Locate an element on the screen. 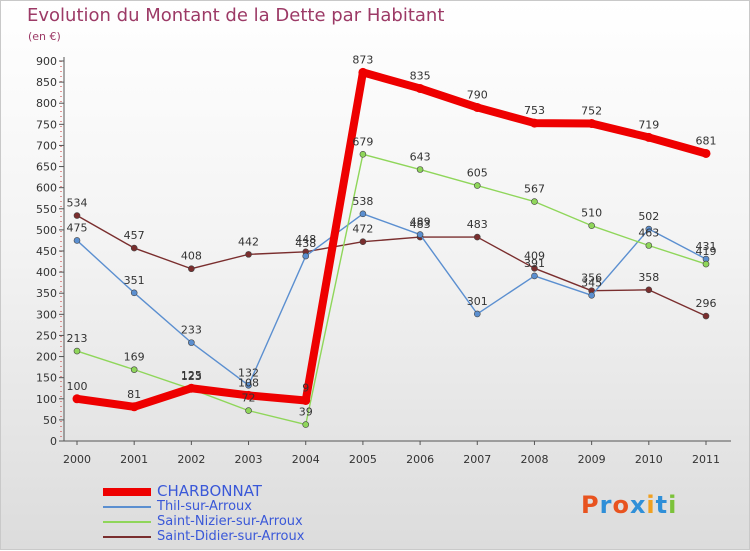 The width and height of the screenshot is (750, 551). data-label: 356 is located at coordinates (591, 278).